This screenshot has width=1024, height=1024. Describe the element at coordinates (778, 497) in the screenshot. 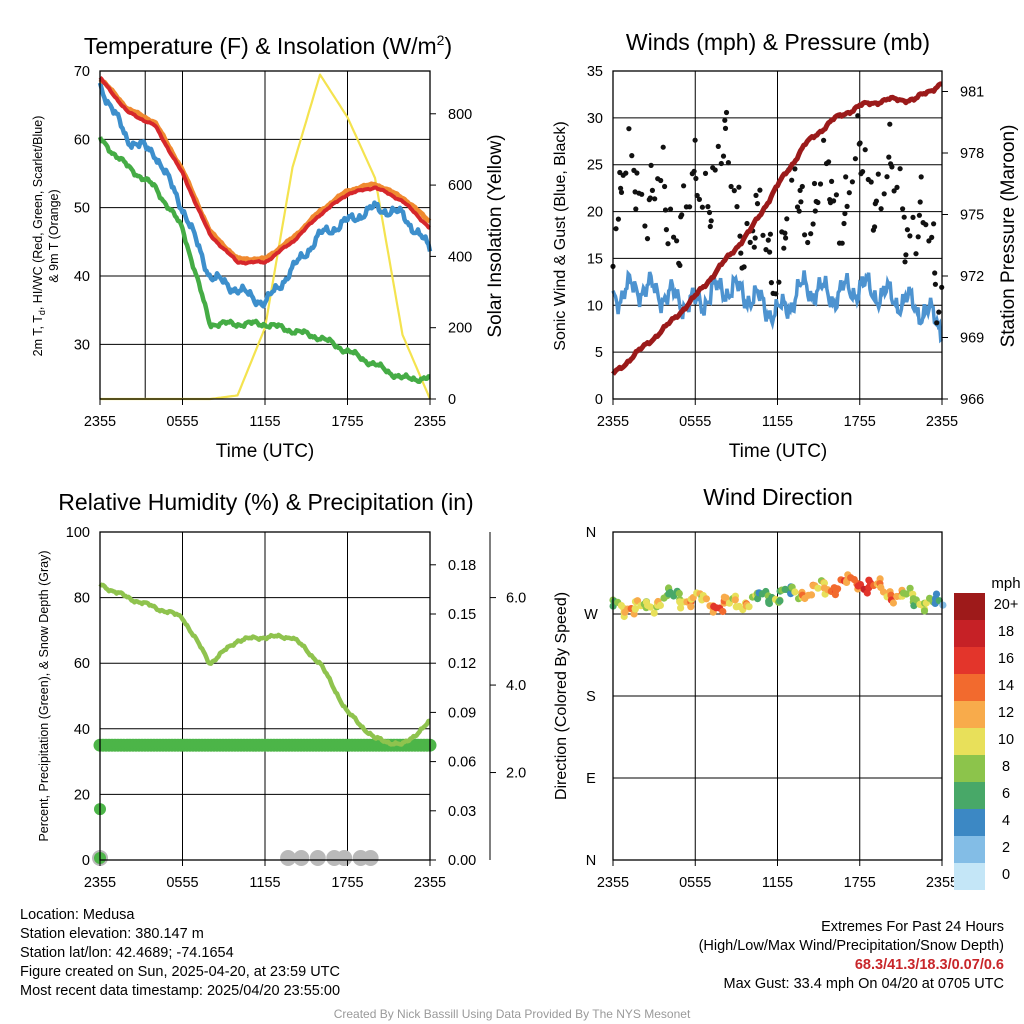

I see `direction-title: Wind Direction` at that location.